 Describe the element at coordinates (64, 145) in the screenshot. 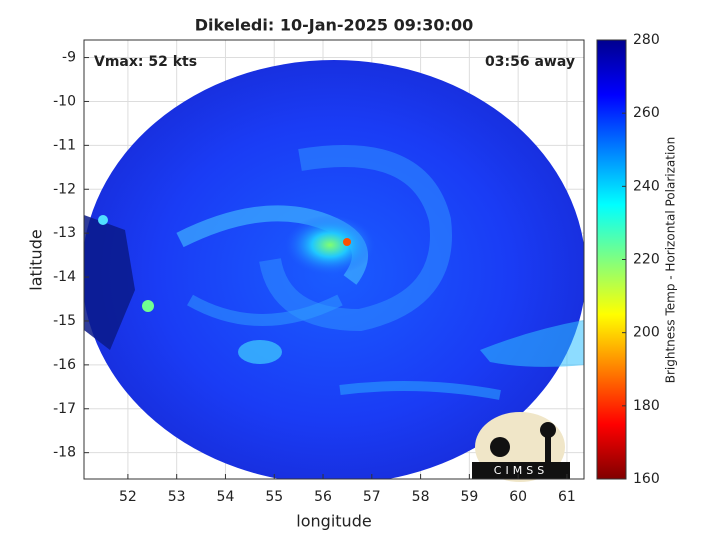

I see `y-tick-label: -11` at that location.